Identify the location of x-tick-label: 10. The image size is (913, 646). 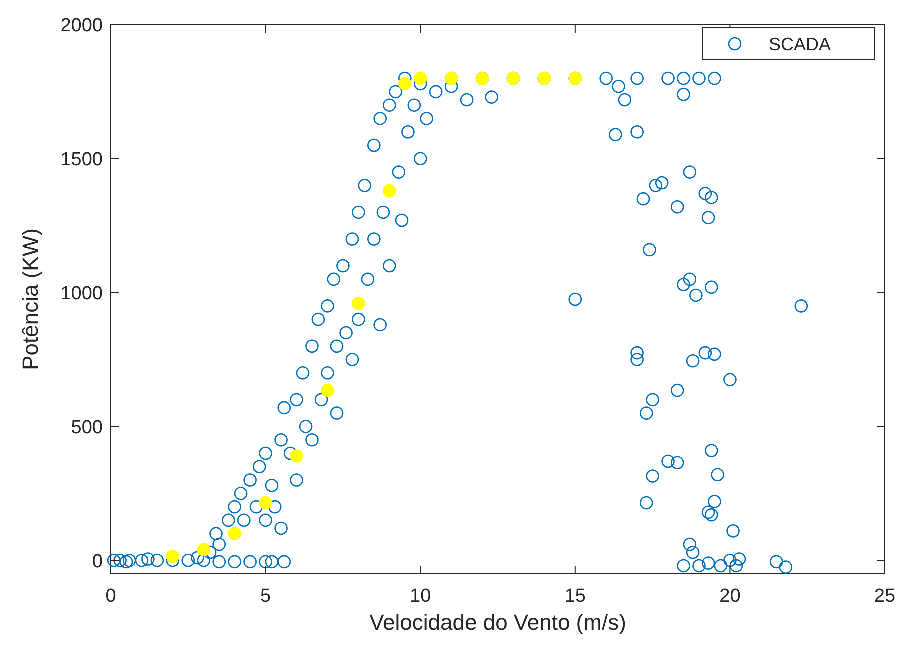
(421, 596).